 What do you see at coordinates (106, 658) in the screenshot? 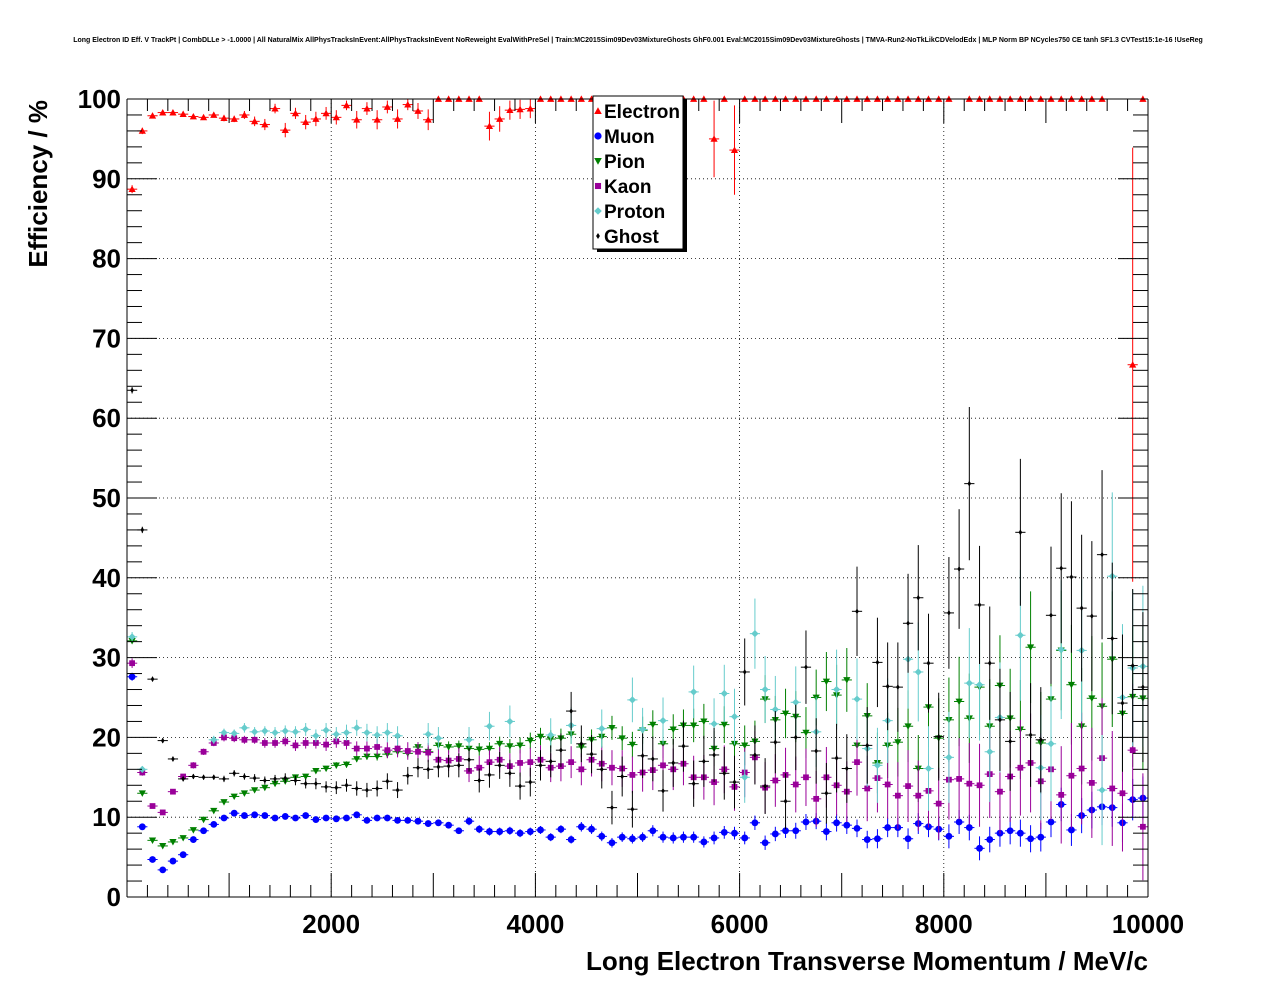
I see `y-tick-label: 30` at bounding box center [106, 658].